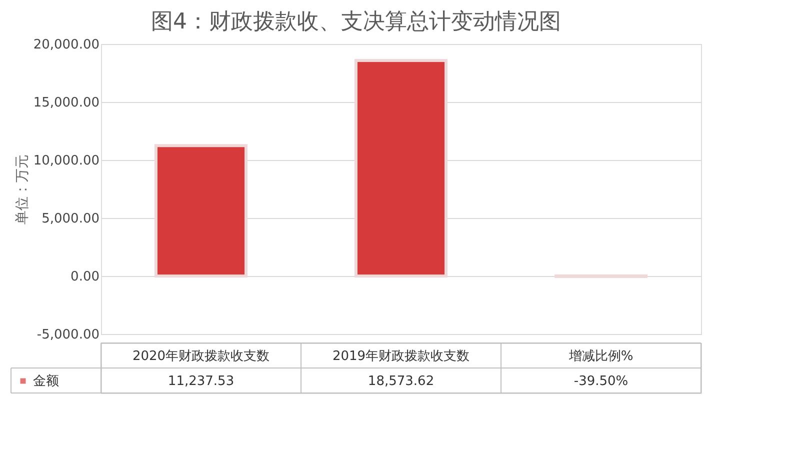 The height and width of the screenshot is (451, 800). I want to click on x-tick-label: 2019年财政拨款收支数, so click(401, 356).